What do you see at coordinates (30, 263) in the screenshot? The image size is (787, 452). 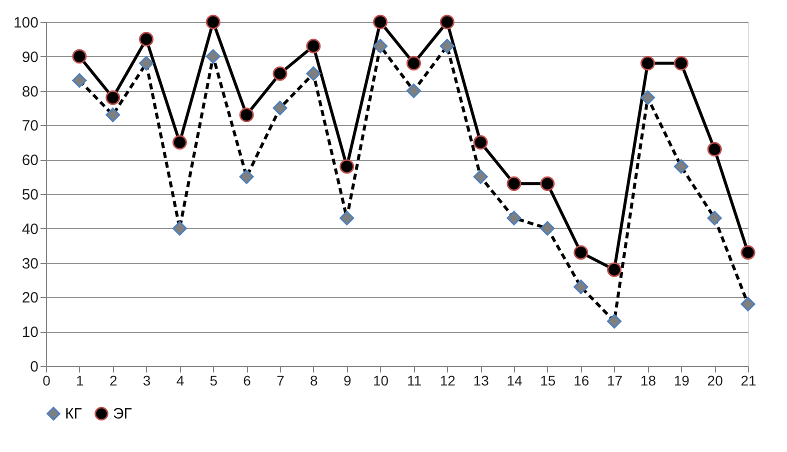 I see `y-tick-label: 30` at bounding box center [30, 263].